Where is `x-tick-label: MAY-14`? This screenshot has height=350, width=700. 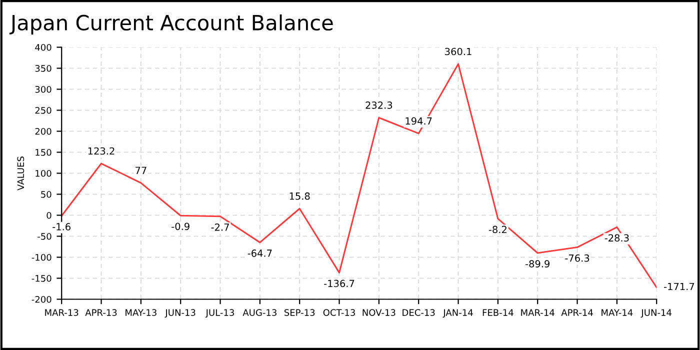 x-tick-label: MAY-14 is located at coordinates (617, 312).